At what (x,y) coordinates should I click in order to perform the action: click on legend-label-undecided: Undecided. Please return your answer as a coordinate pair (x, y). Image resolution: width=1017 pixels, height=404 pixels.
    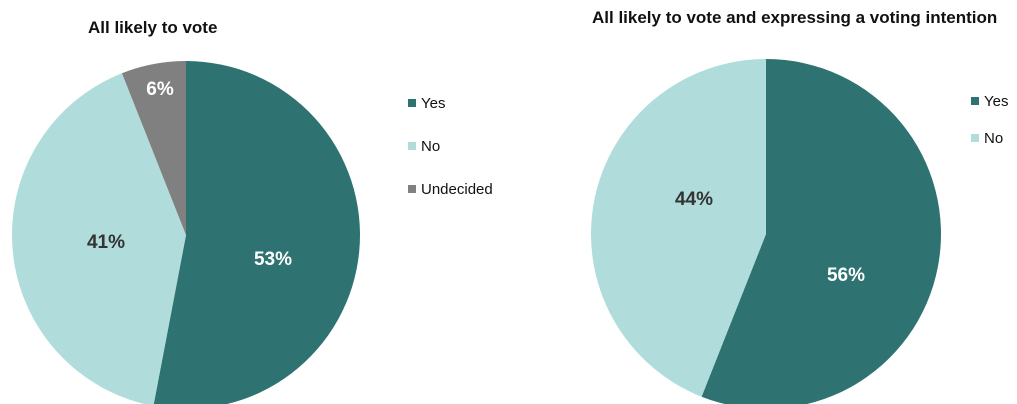
    Looking at the image, I should click on (457, 189).